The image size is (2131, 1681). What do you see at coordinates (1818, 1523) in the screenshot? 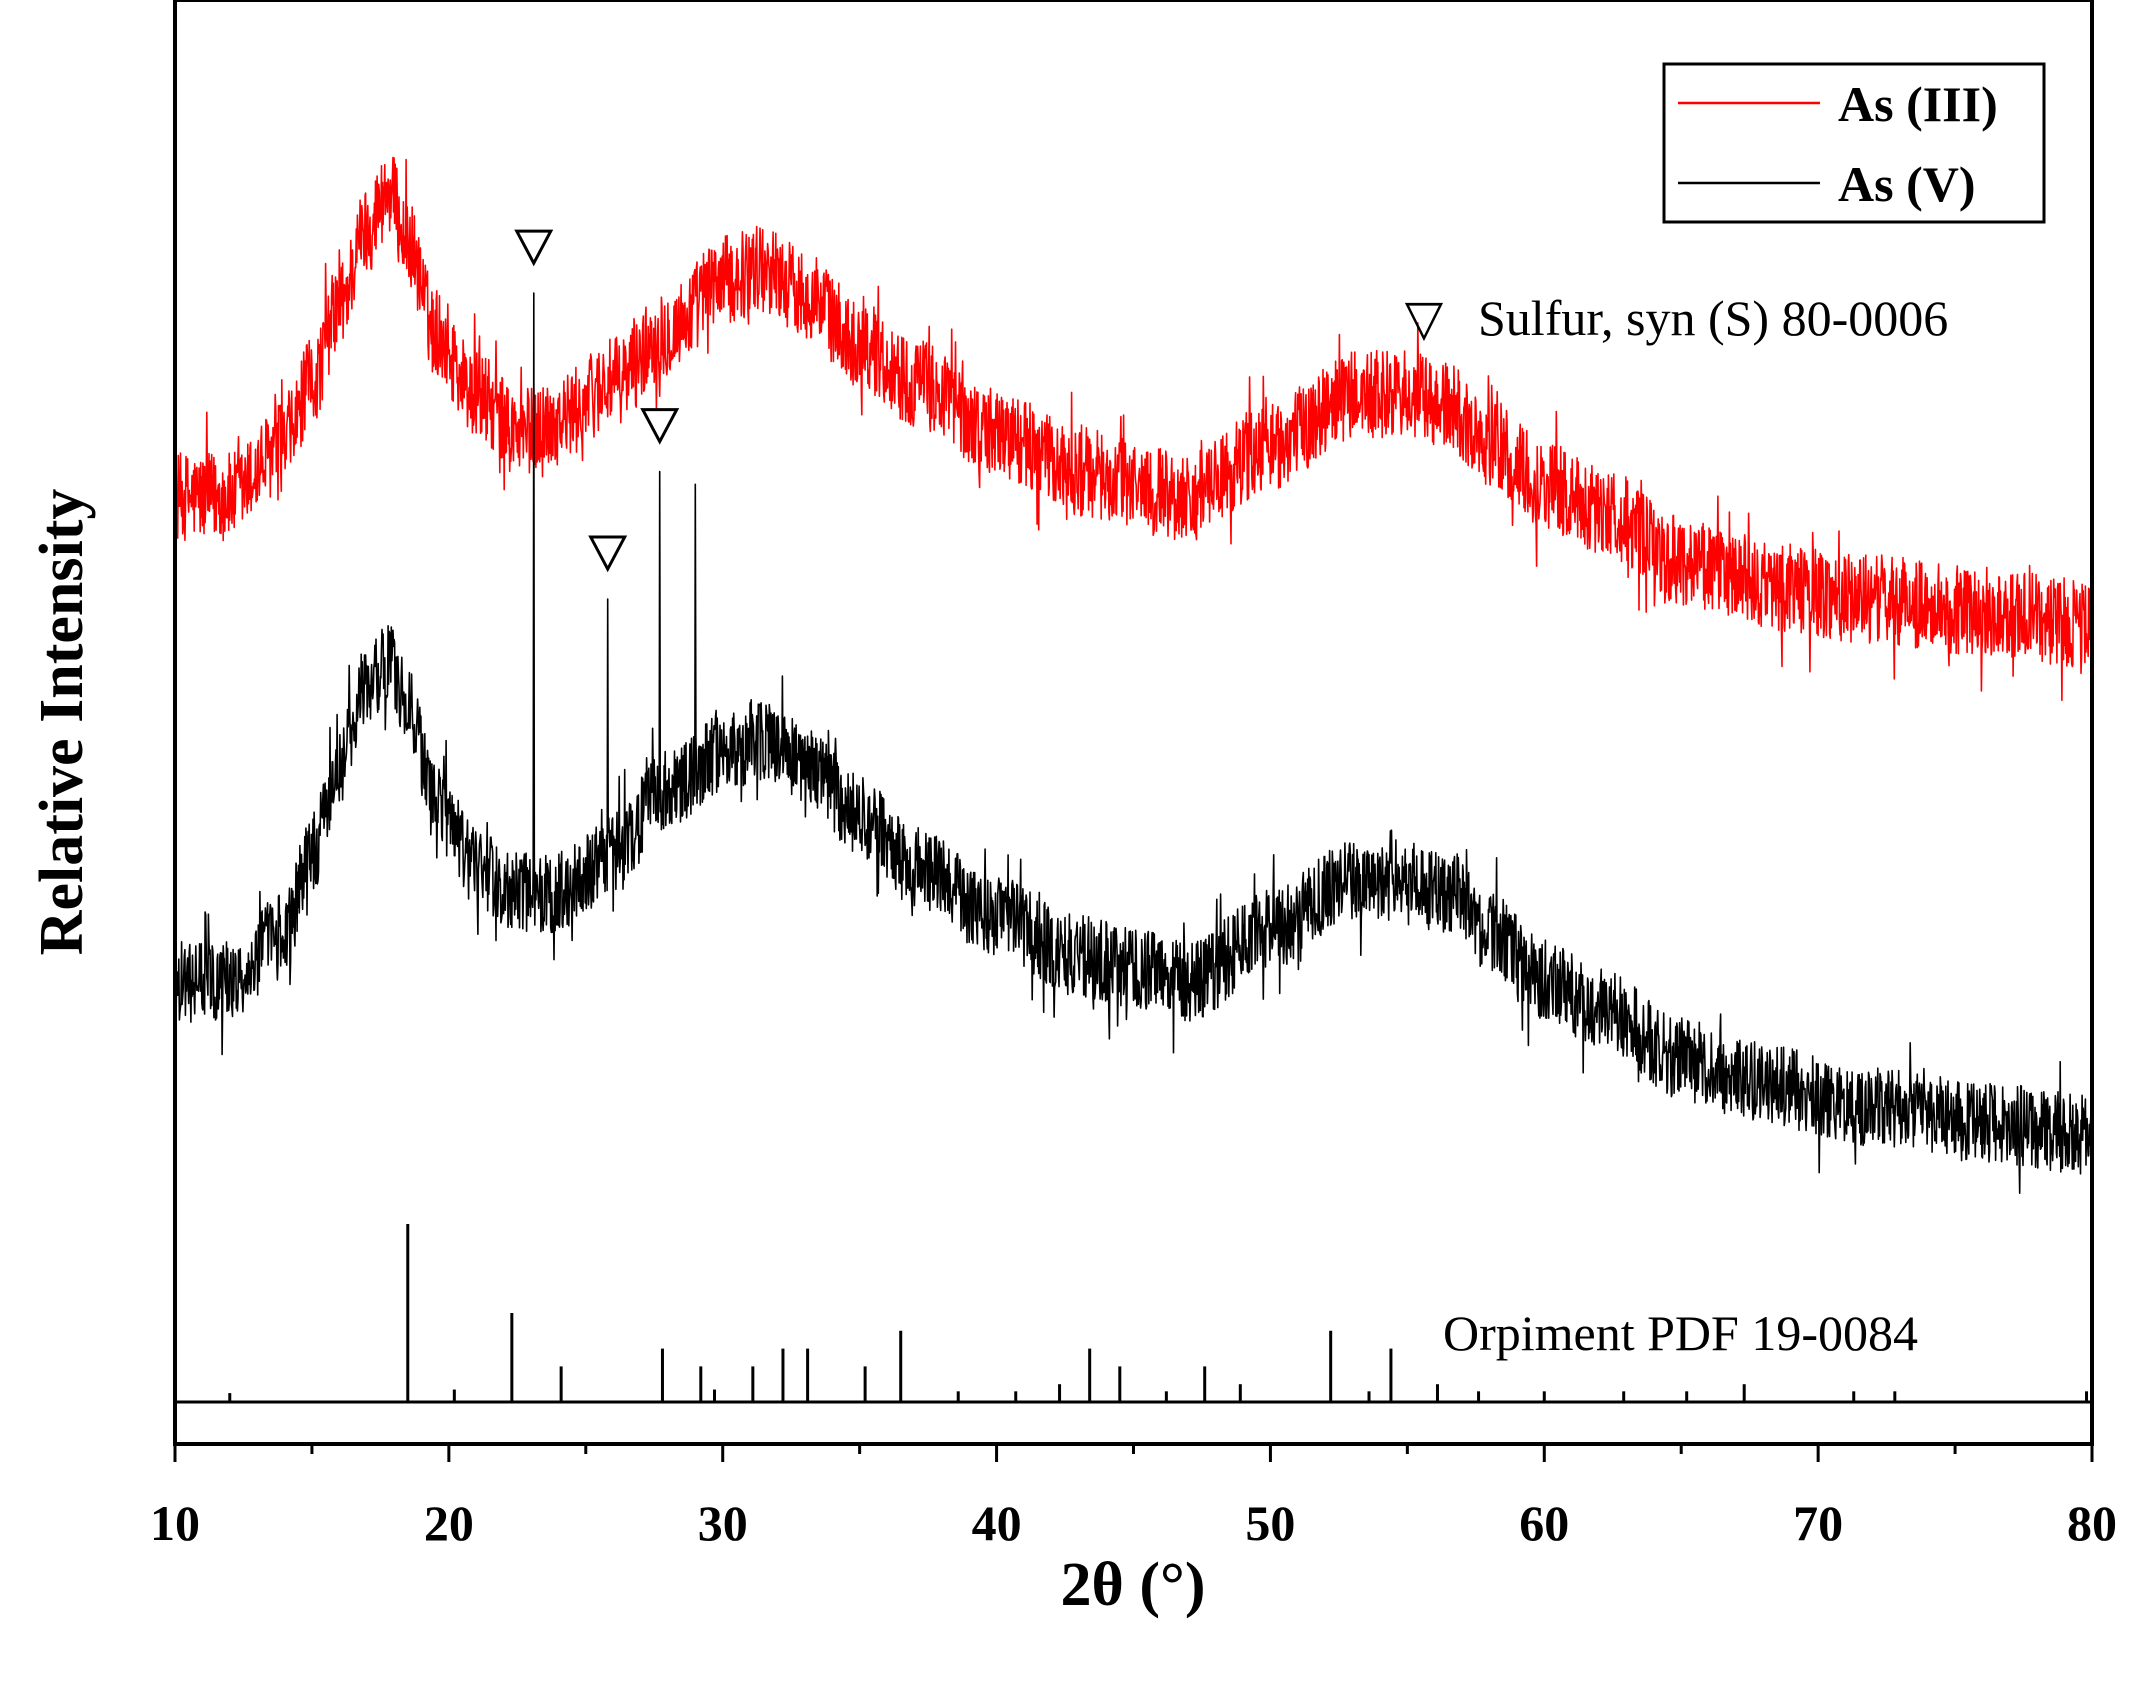
I see `x-tick-label: 70` at bounding box center [1818, 1523].